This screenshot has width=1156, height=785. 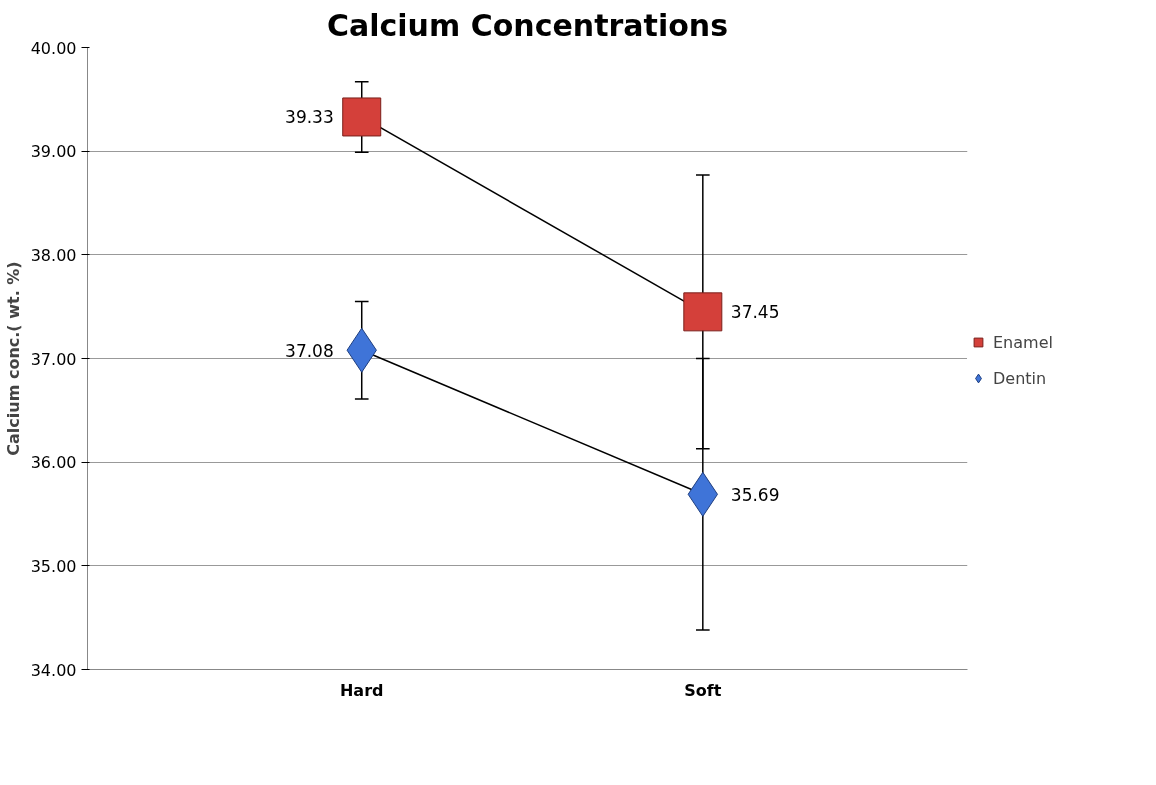 I want to click on y-tick-label: 35.00, so click(x=53, y=566).